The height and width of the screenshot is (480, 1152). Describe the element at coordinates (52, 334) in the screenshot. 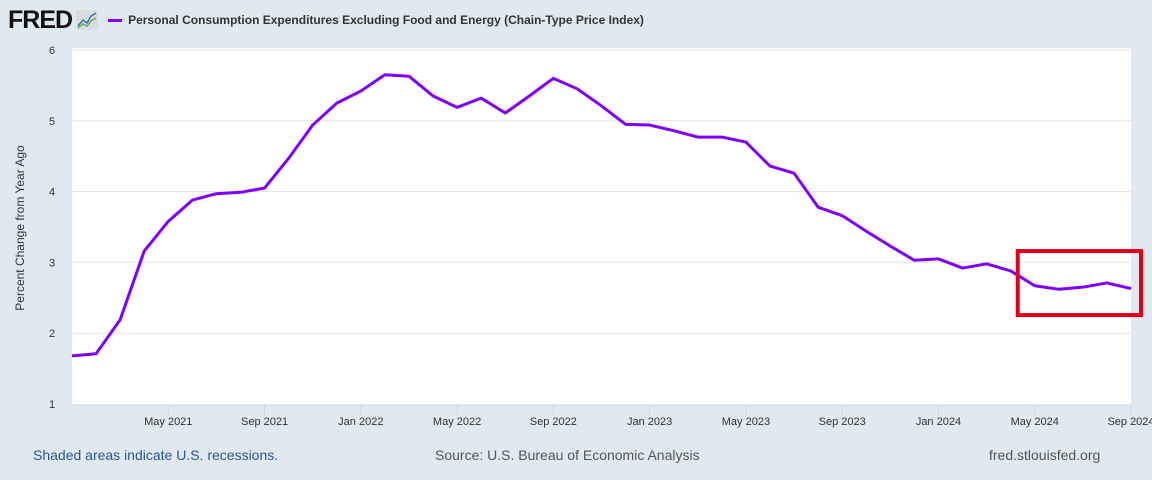

I see `y-tick-label: 2` at that location.